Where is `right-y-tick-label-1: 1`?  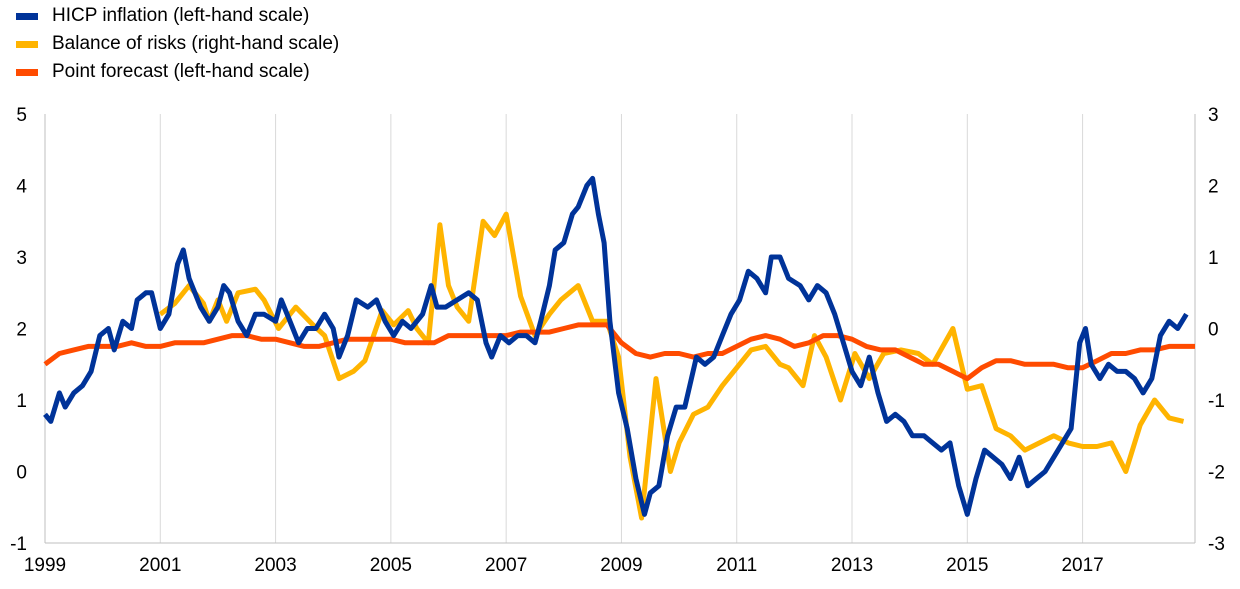 right-y-tick-label-1: 1 is located at coordinates (1213, 258).